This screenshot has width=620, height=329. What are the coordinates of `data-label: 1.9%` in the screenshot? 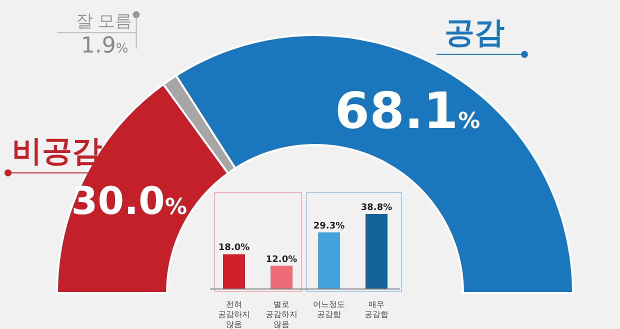 It's located at (104, 46).